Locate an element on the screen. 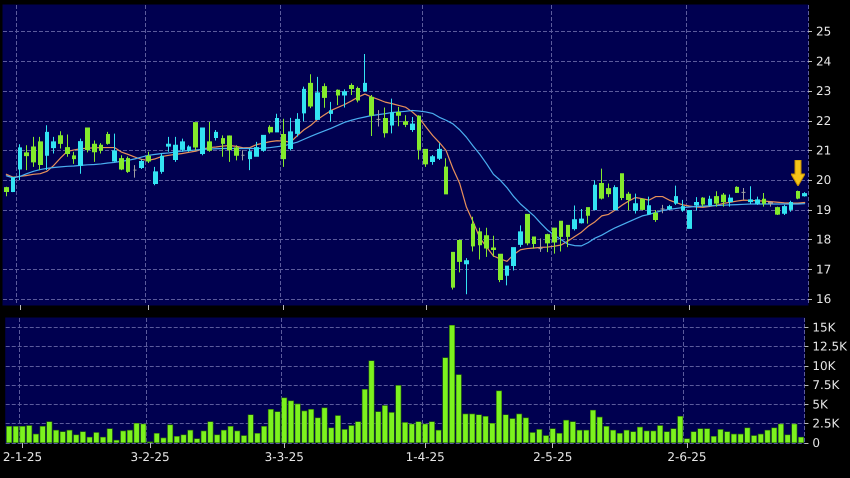 This screenshot has width=850, height=478. y-tick-label: 21 is located at coordinates (824, 151).